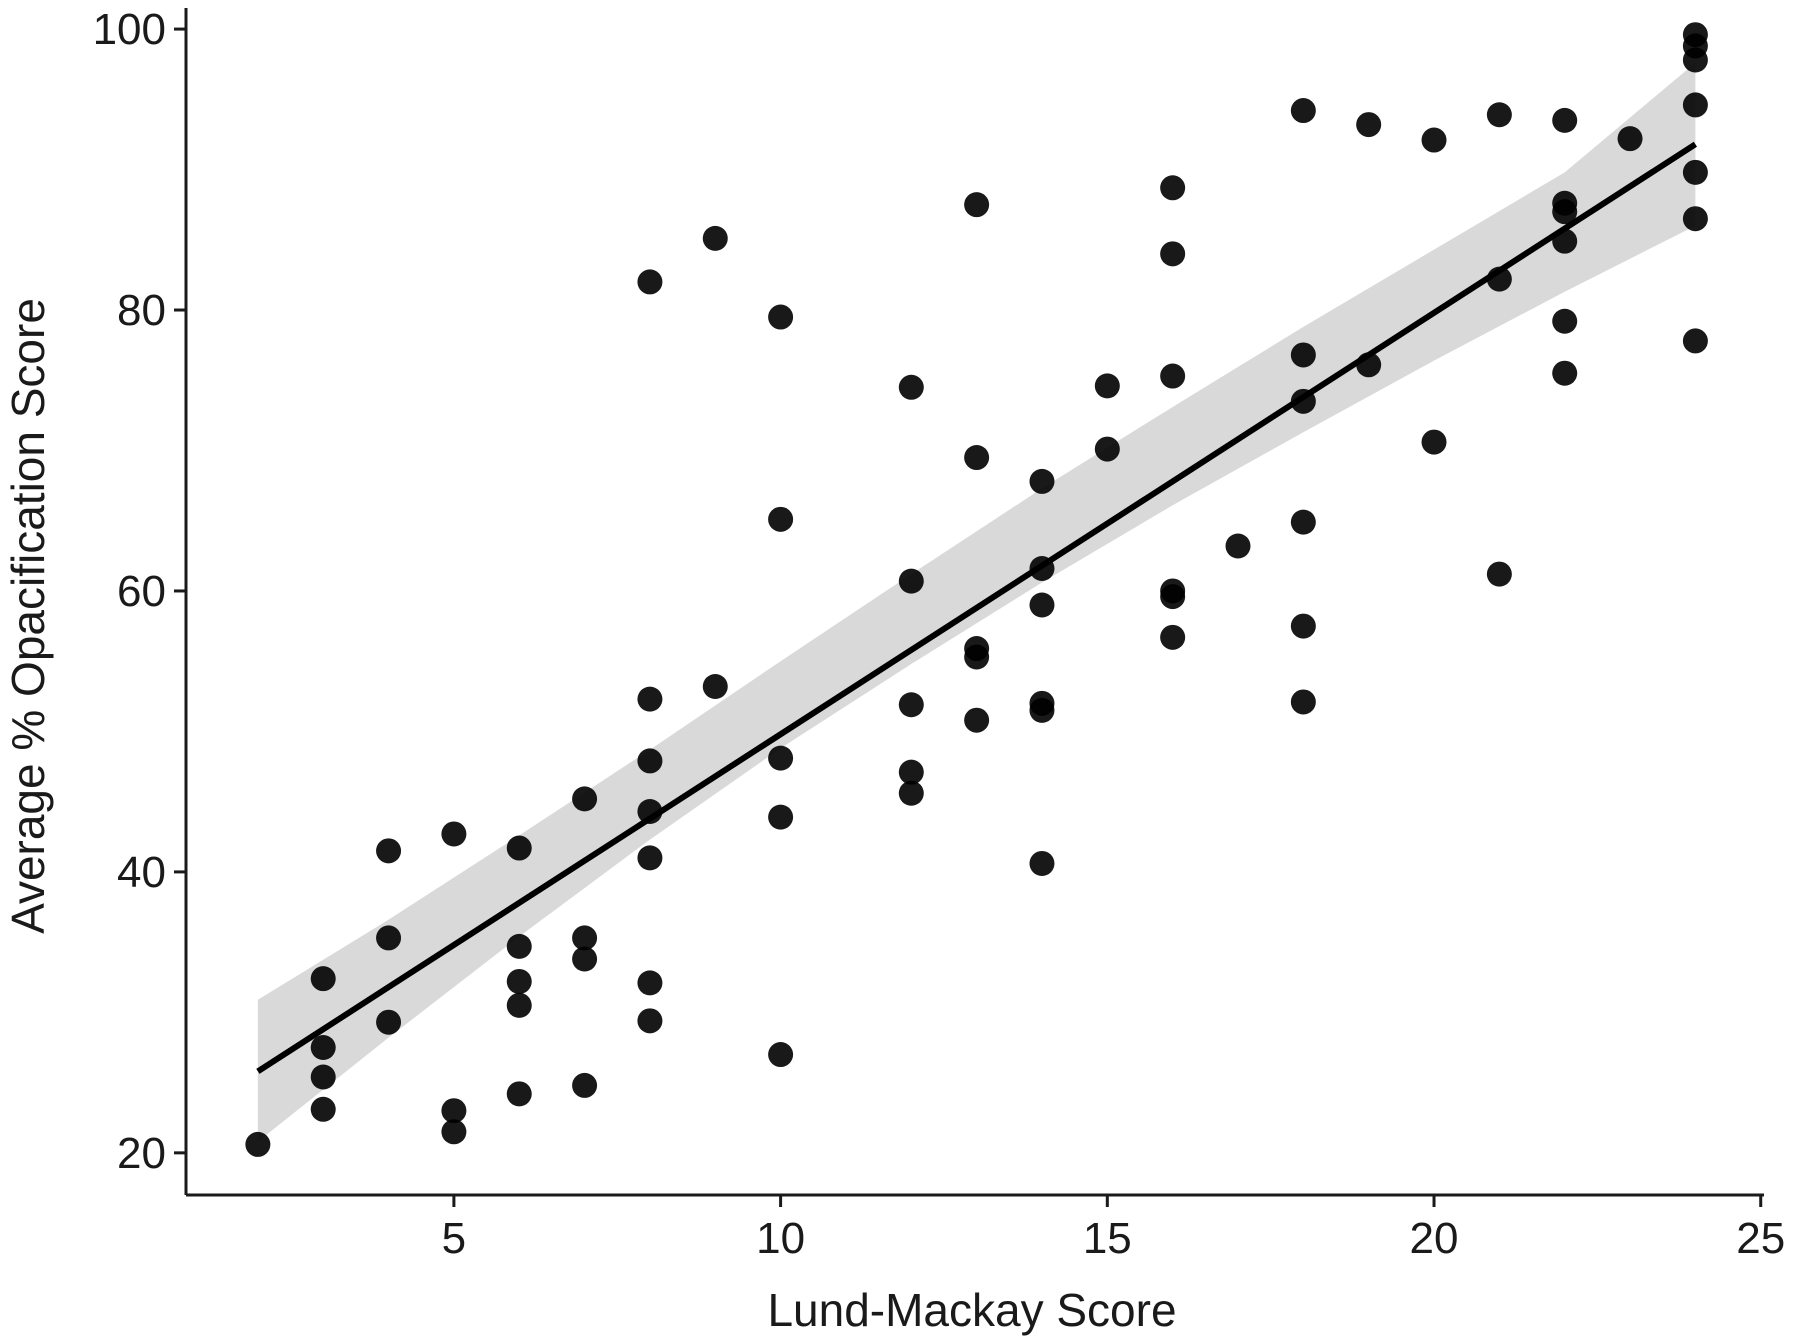  Describe the element at coordinates (1107, 1238) in the screenshot. I see `x-tick-label: 15` at that location.